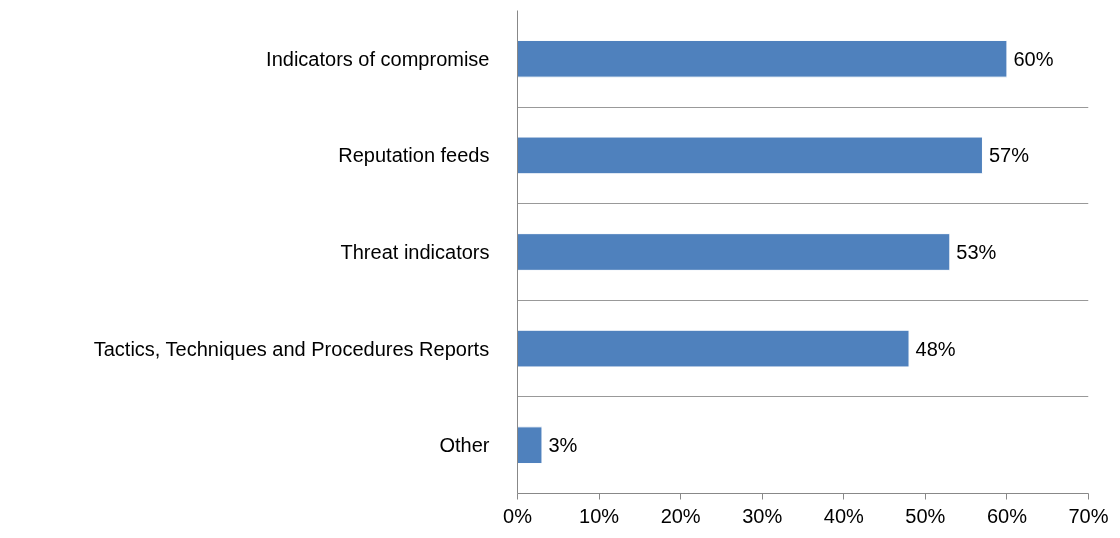 The image size is (1120, 538). I want to click on x-tick-label: 60%, so click(1007, 515).